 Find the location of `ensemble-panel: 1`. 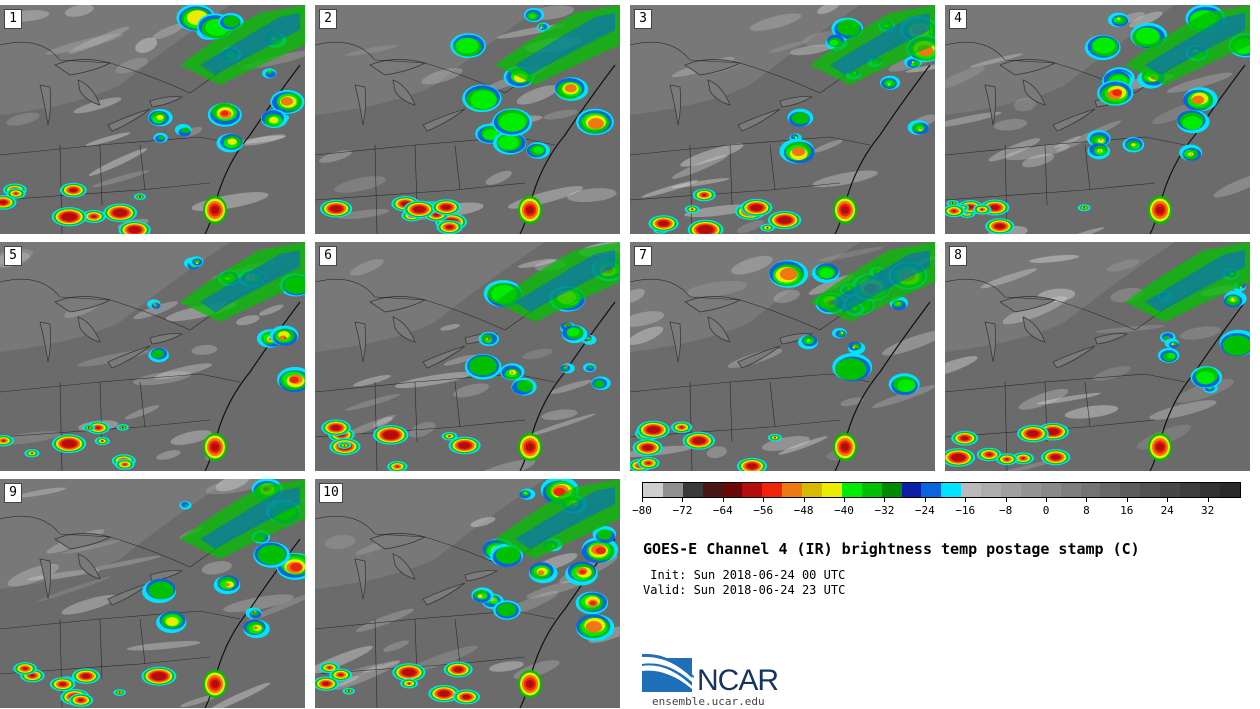

ensemble-panel: 1 is located at coordinates (152, 119).